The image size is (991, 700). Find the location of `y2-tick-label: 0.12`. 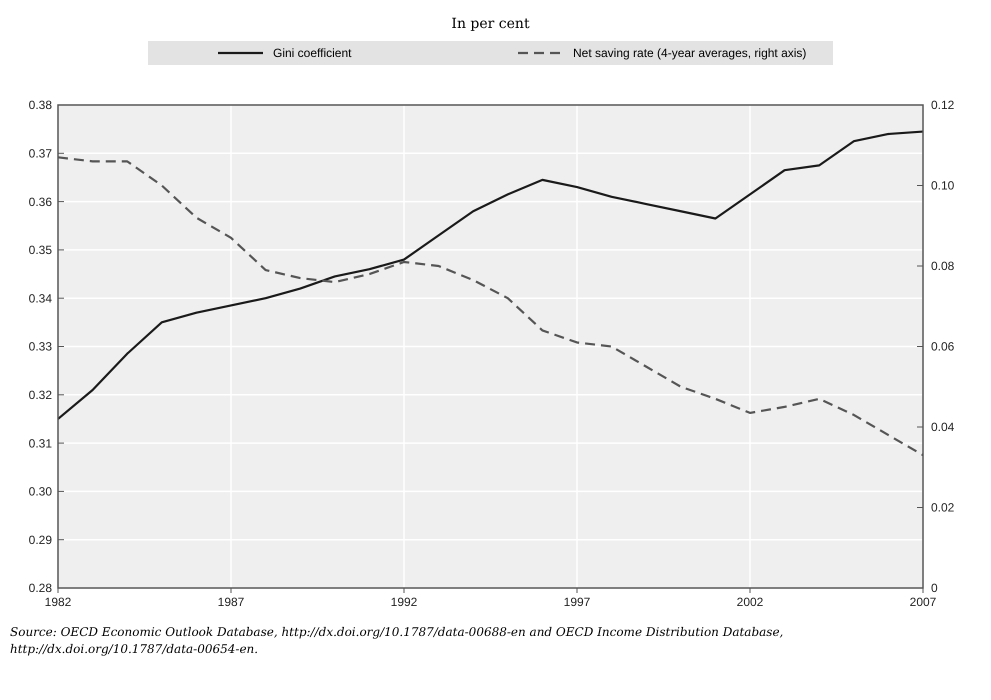

y2-tick-label: 0.12 is located at coordinates (943, 105).